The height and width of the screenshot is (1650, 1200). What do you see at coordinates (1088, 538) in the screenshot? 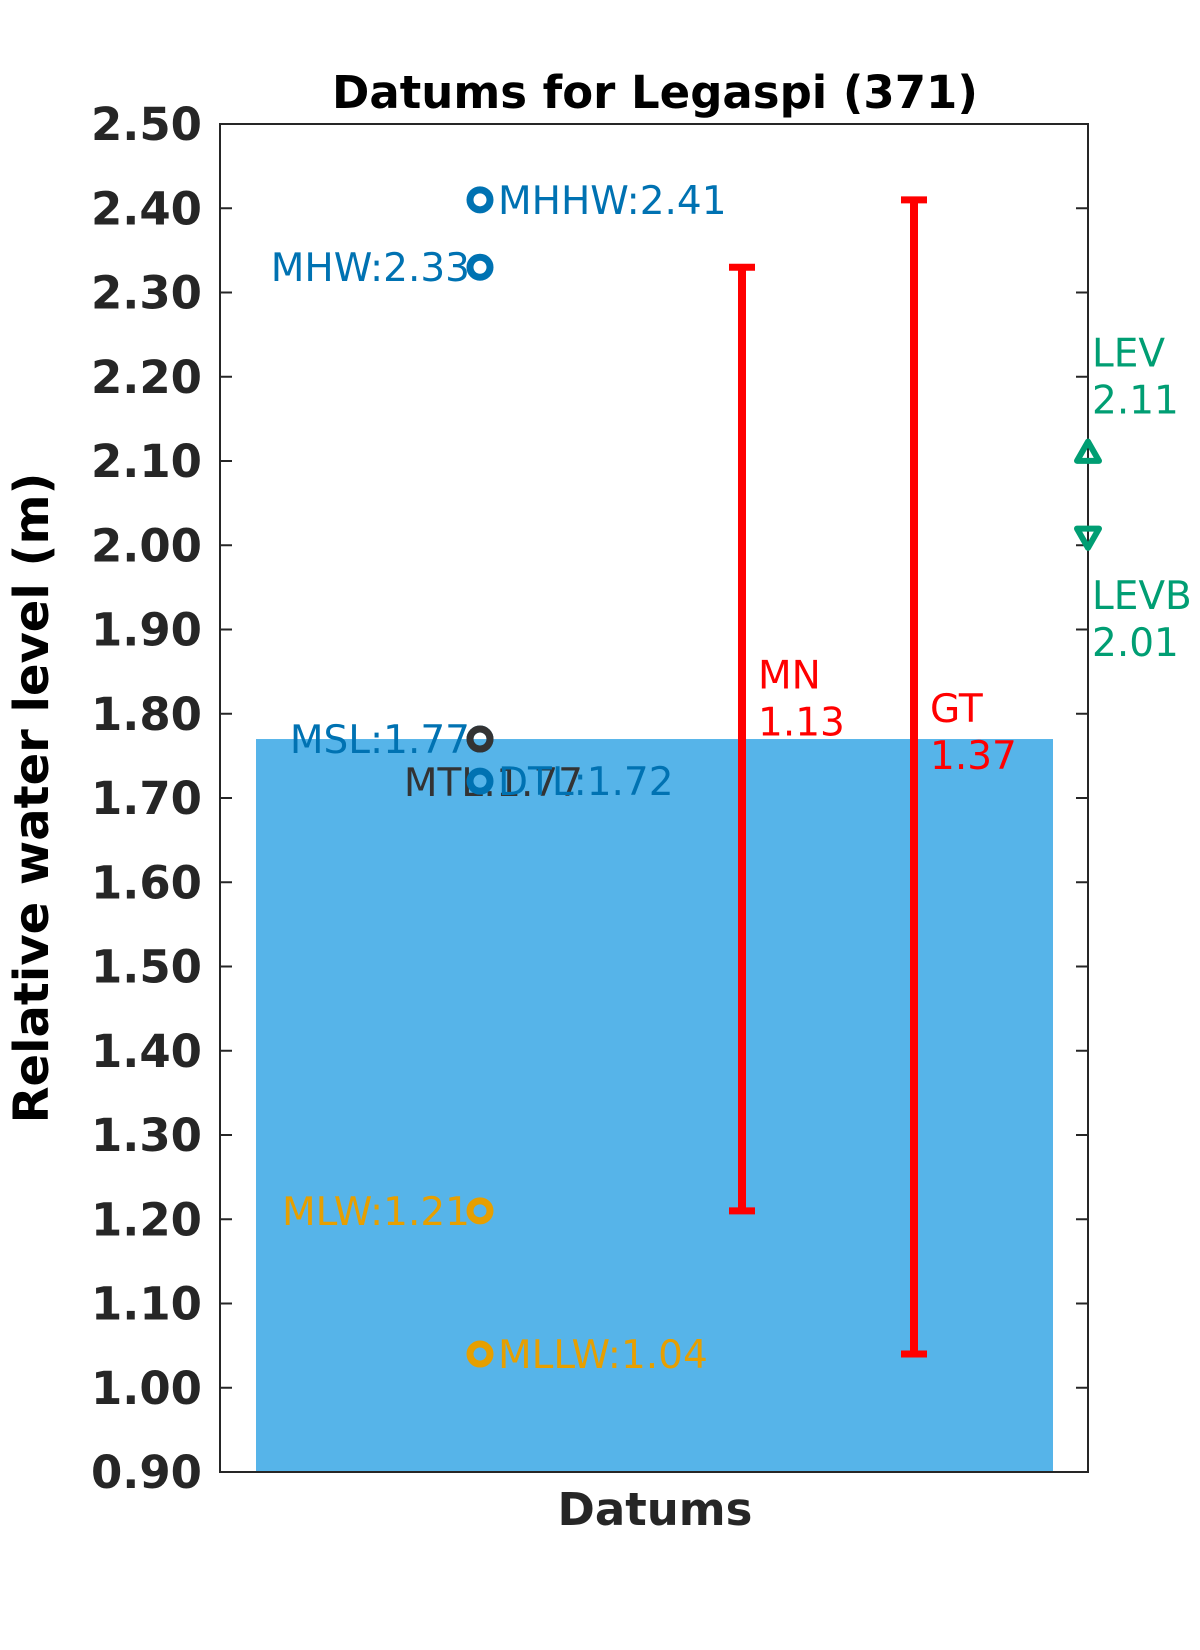
I see `extreme-marker-levb` at bounding box center [1088, 538].